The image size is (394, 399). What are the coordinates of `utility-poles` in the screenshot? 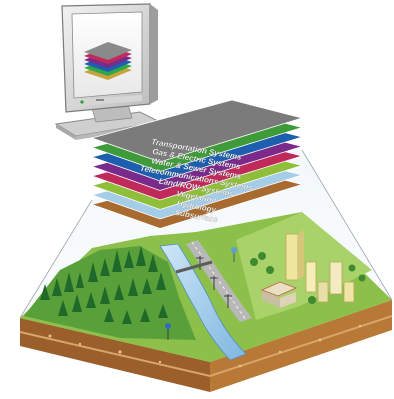 It's located at (199, 298).